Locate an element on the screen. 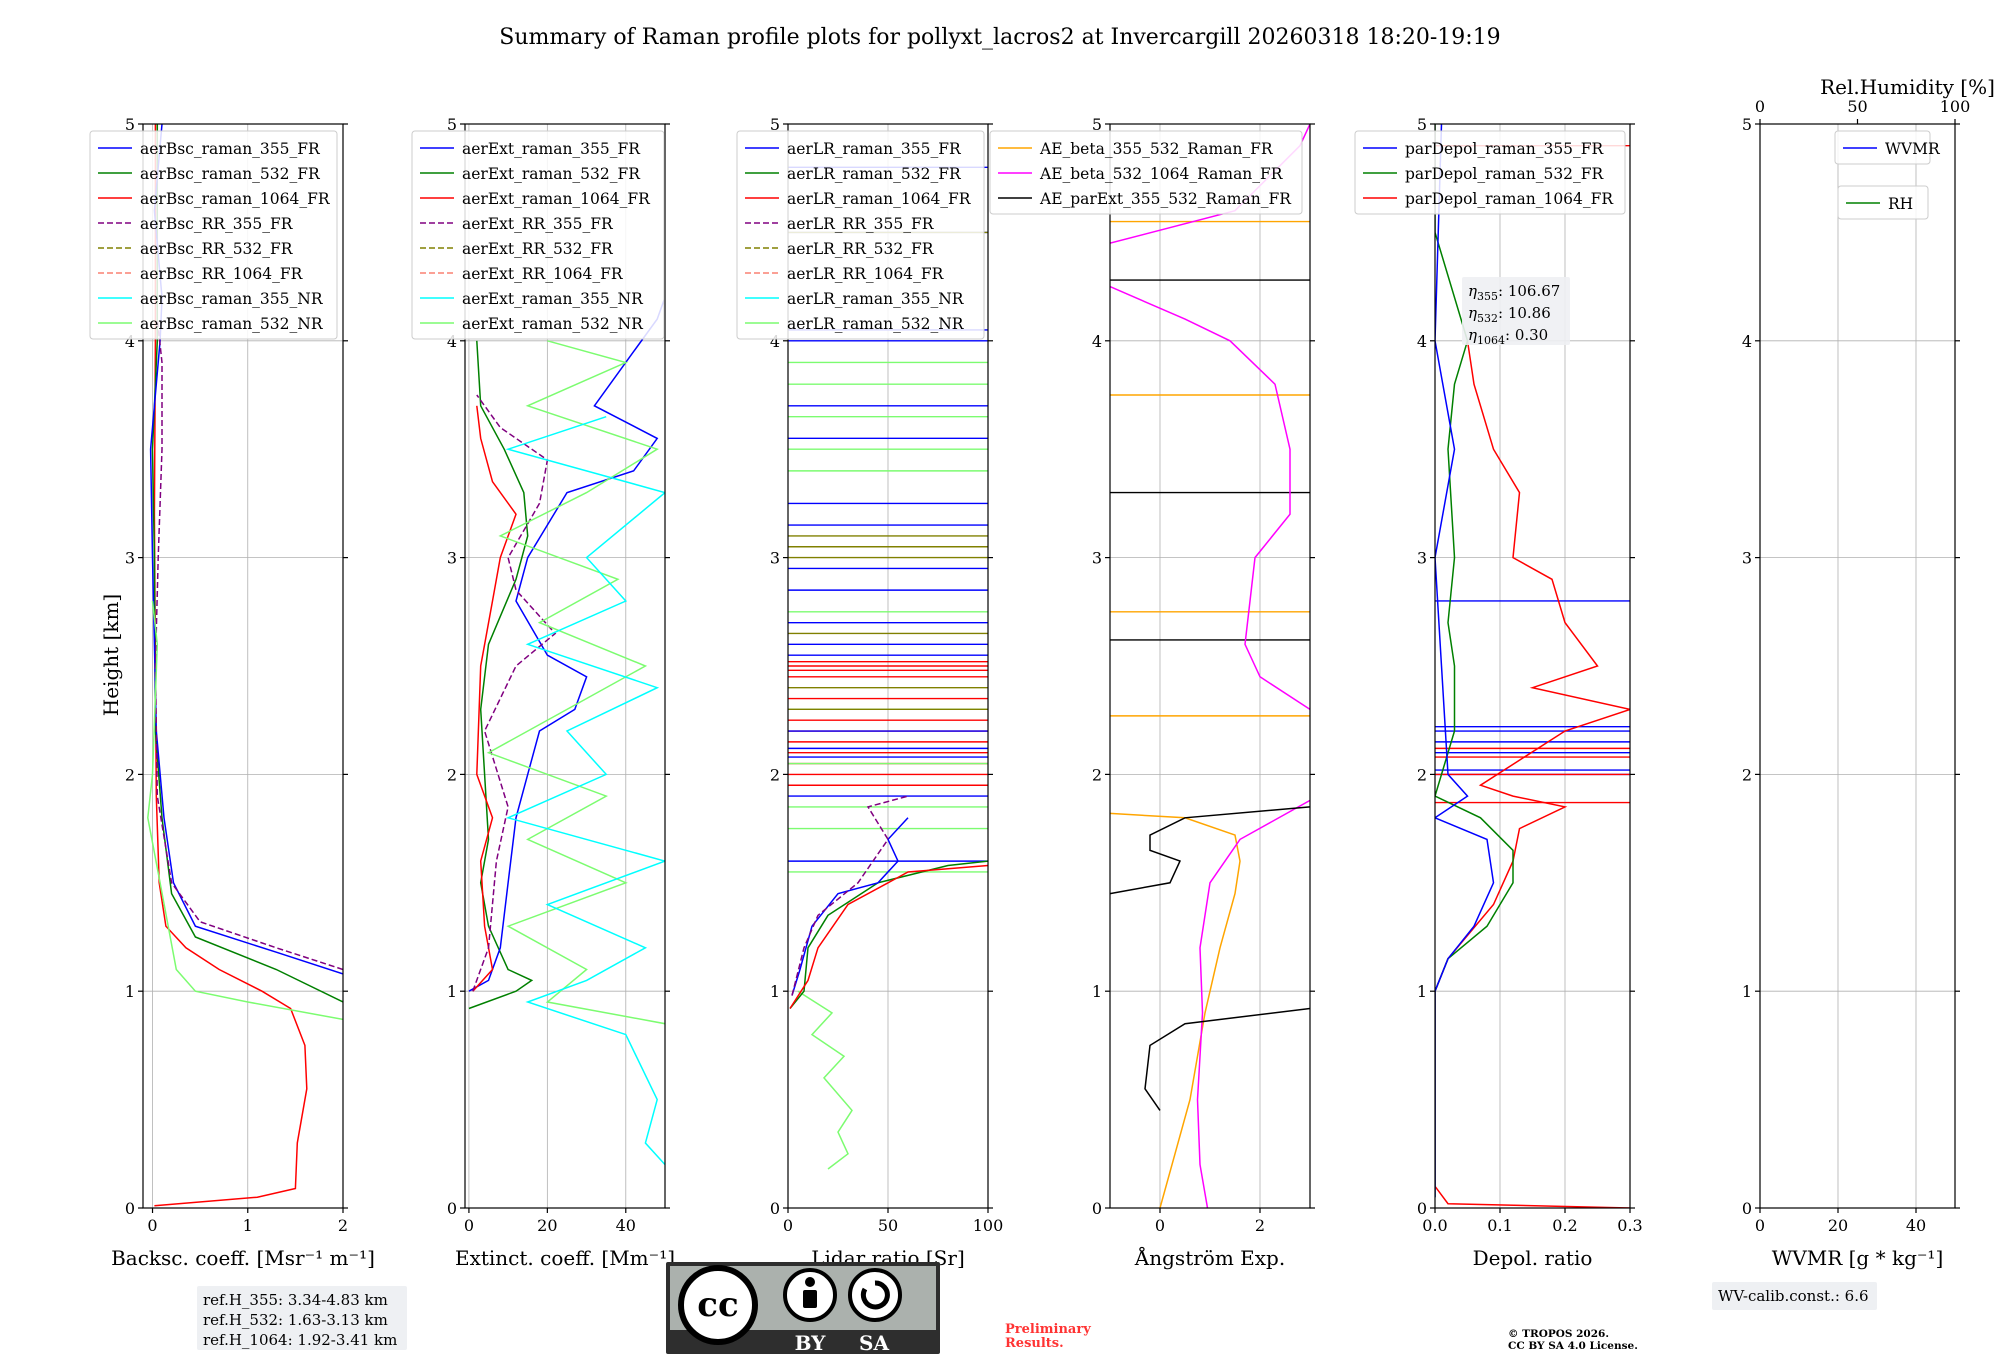 The image size is (2000, 1360). note-line: ref.H_355: 3.34-4.83 km is located at coordinates (295, 1300).